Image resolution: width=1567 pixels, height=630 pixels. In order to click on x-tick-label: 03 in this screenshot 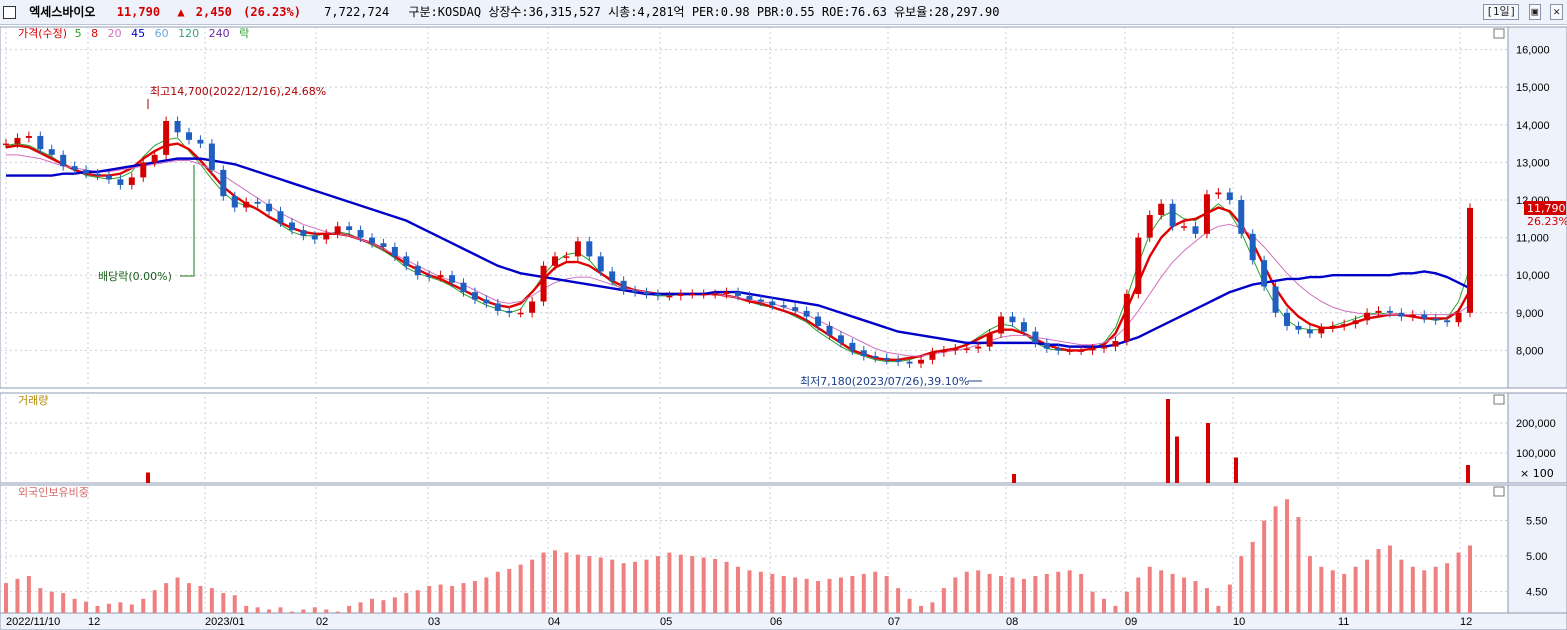, I will do `click(434, 622)`.